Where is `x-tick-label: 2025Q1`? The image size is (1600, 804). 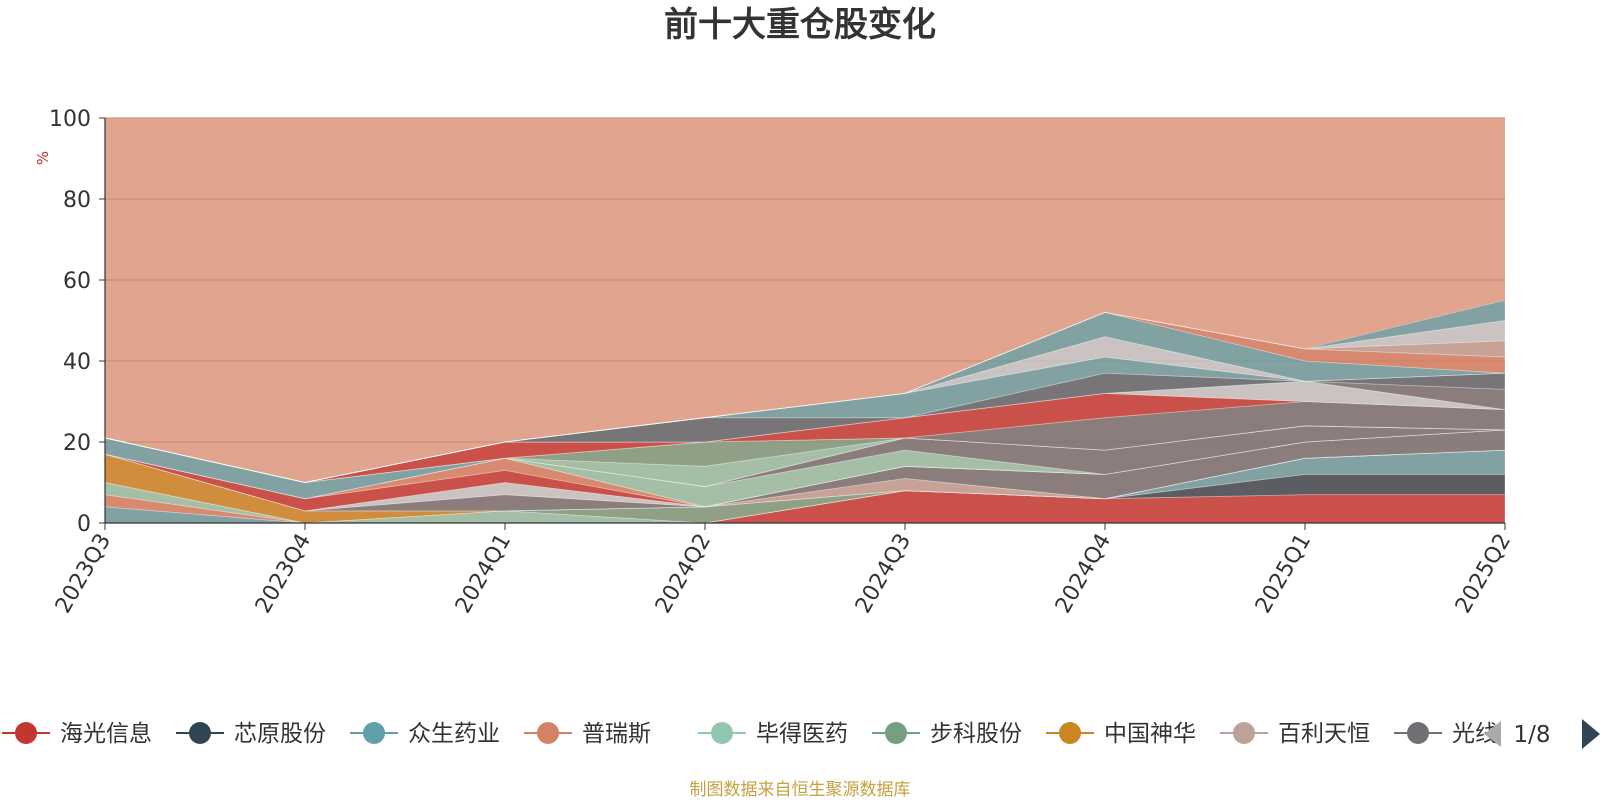 x-tick-label: 2025Q1 is located at coordinates (1283, 574).